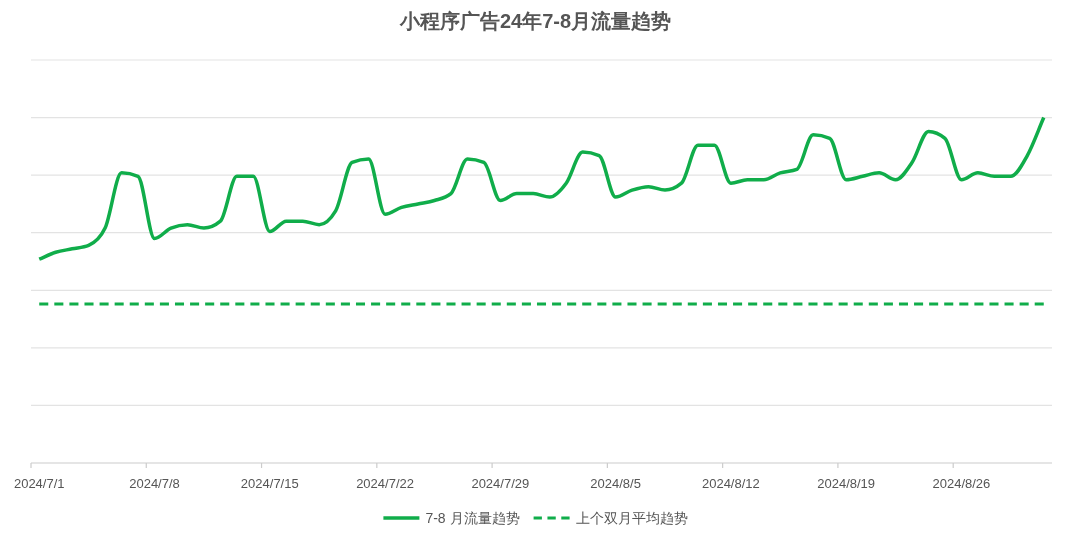 The height and width of the screenshot is (541, 1071). I want to click on x-tick-label: 2024/7/8, so click(154, 483).